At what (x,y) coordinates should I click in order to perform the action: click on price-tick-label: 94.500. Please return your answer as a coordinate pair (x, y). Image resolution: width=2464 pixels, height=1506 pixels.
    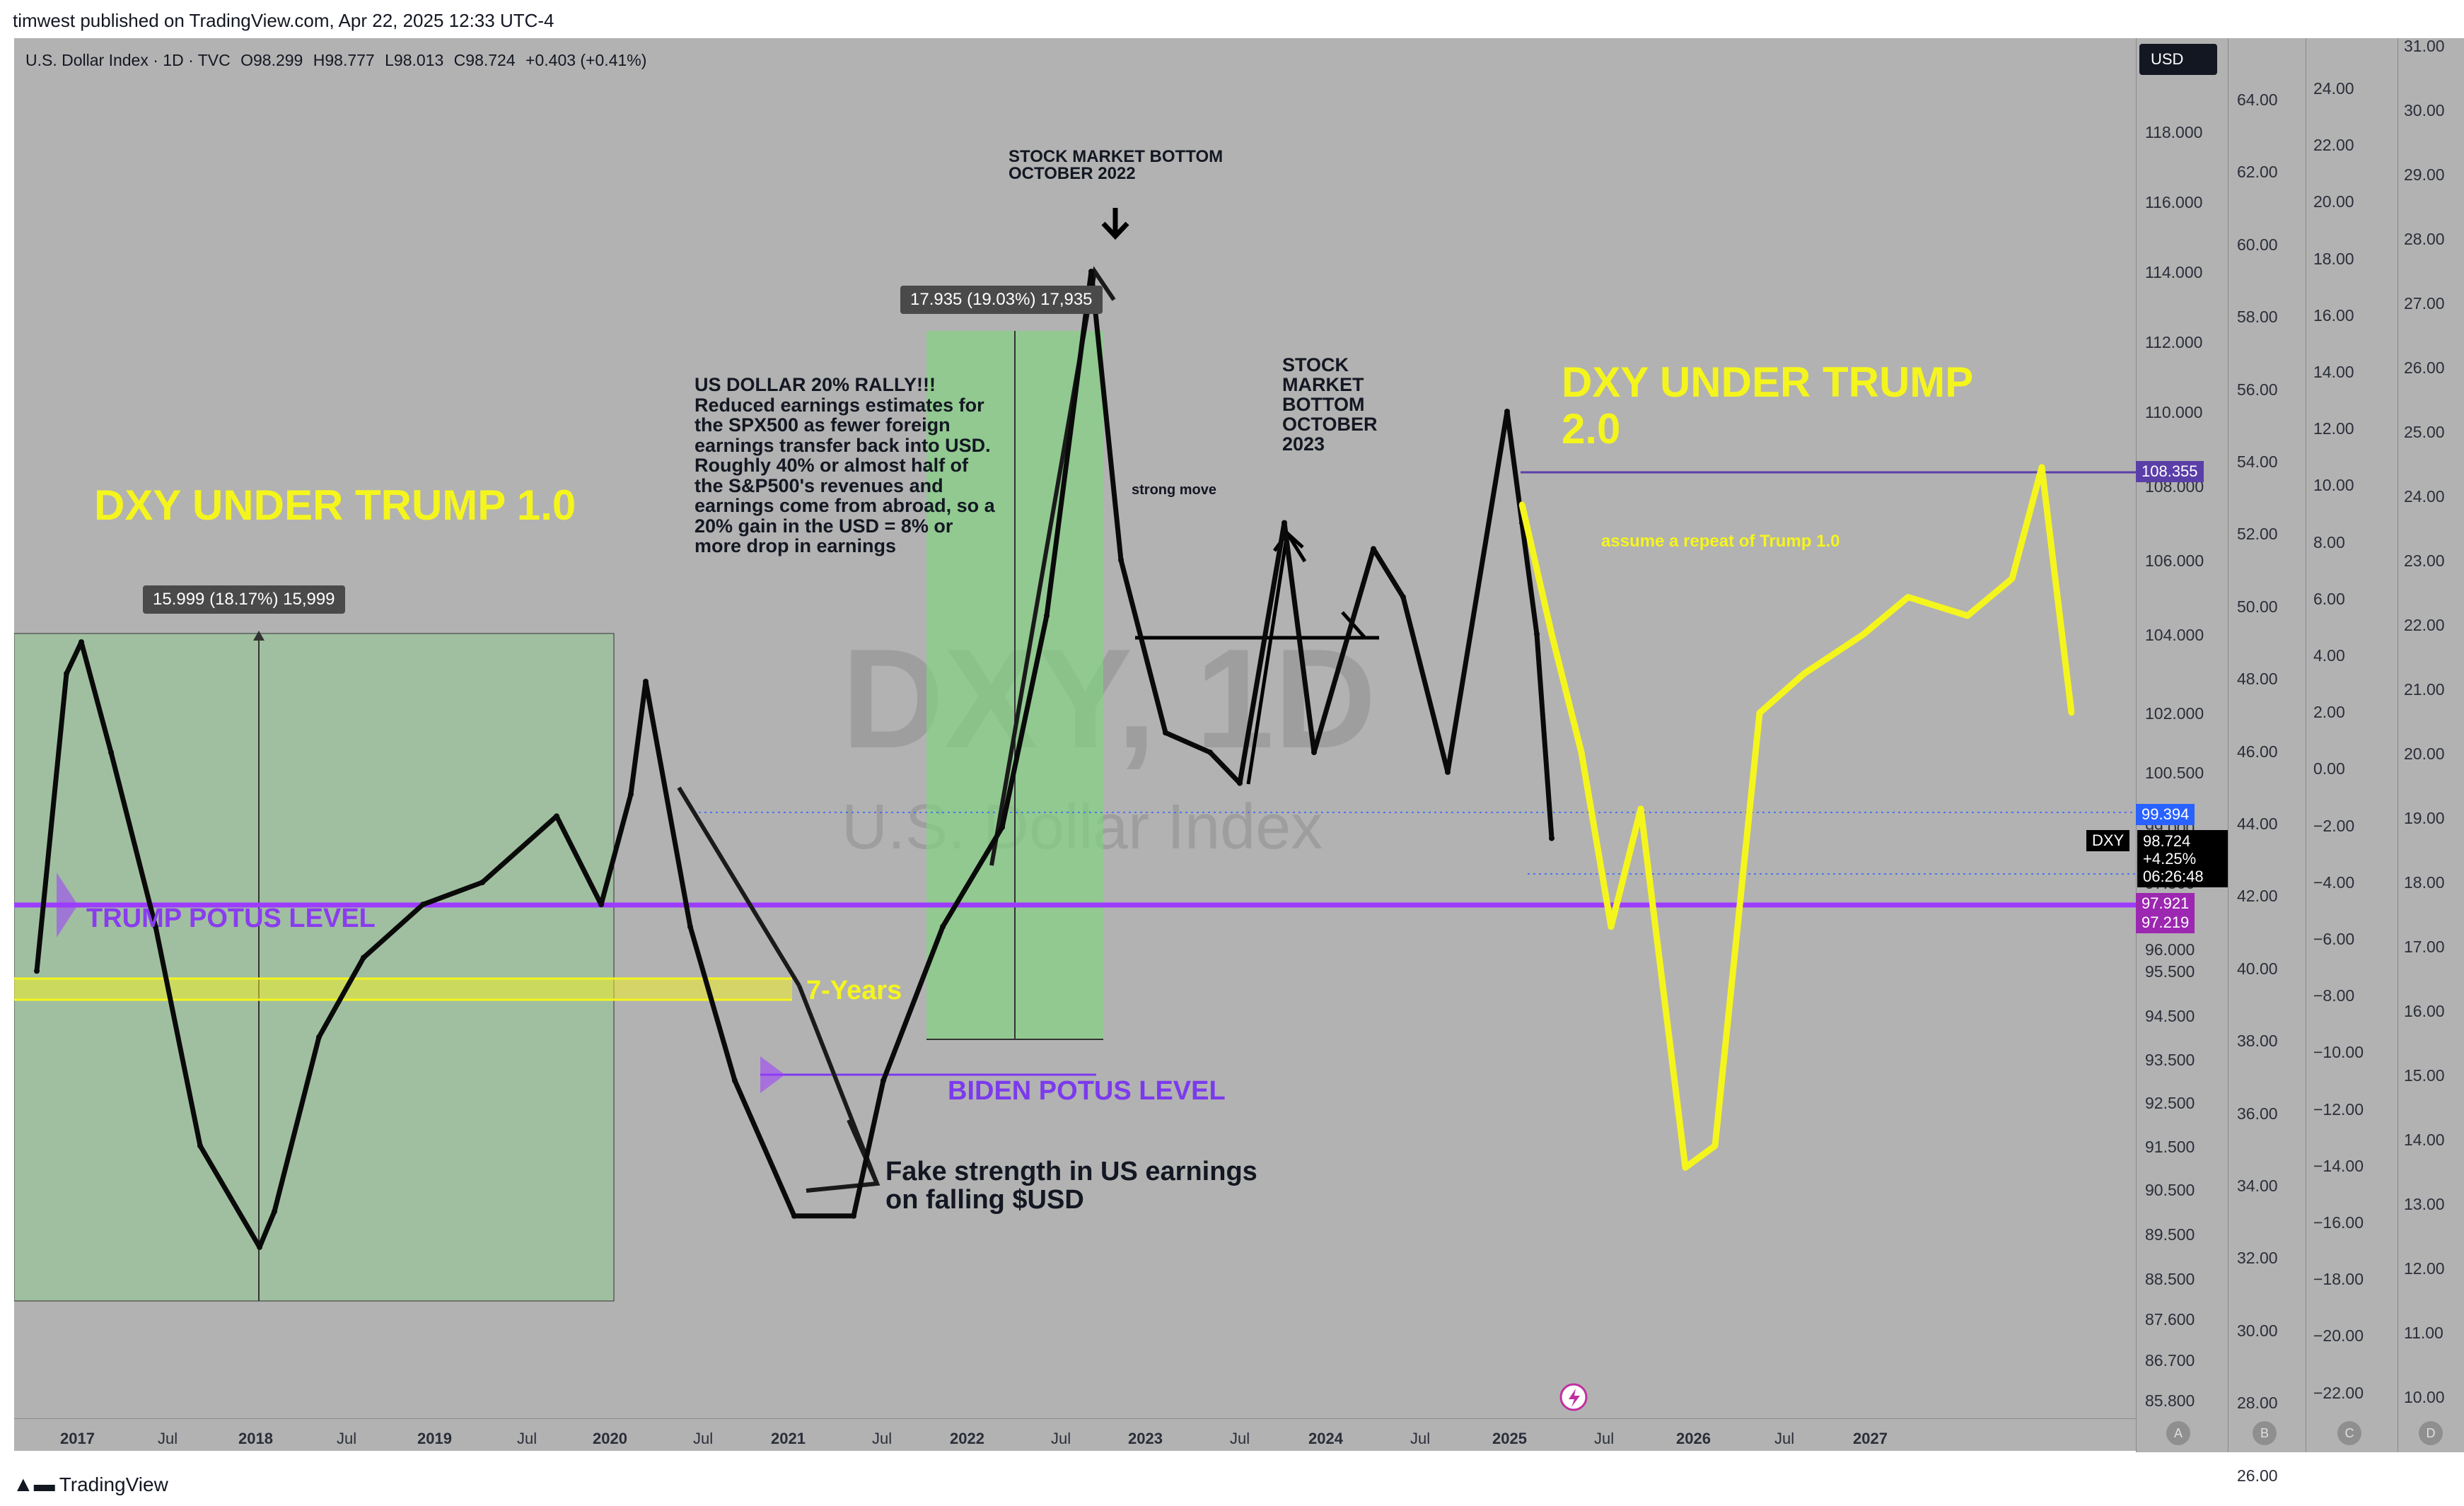
    Looking at the image, I should click on (2170, 1016).